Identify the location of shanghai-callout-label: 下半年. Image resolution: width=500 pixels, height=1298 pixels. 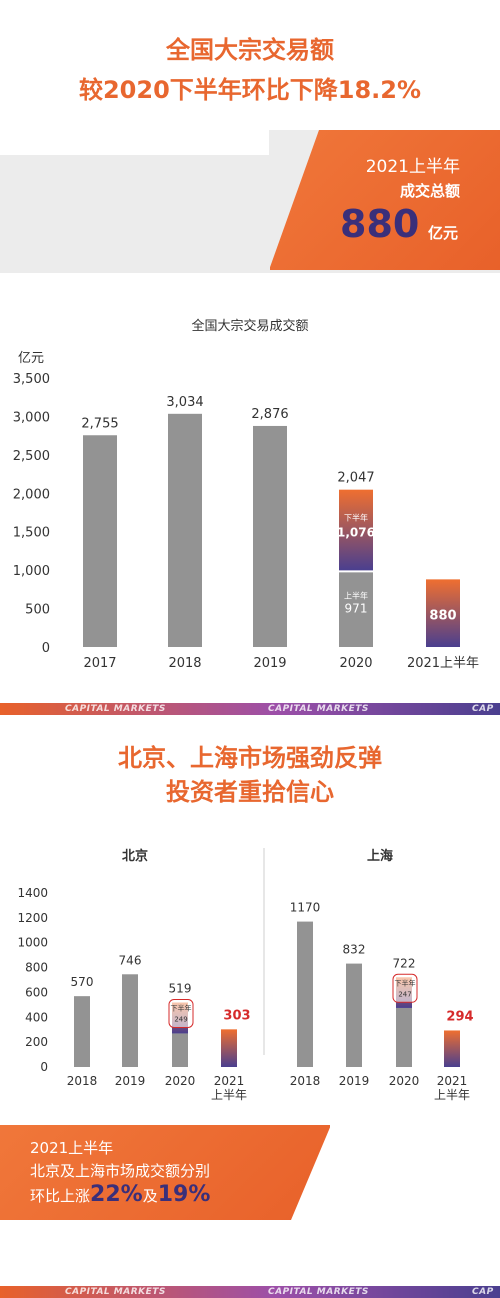
(405, 982).